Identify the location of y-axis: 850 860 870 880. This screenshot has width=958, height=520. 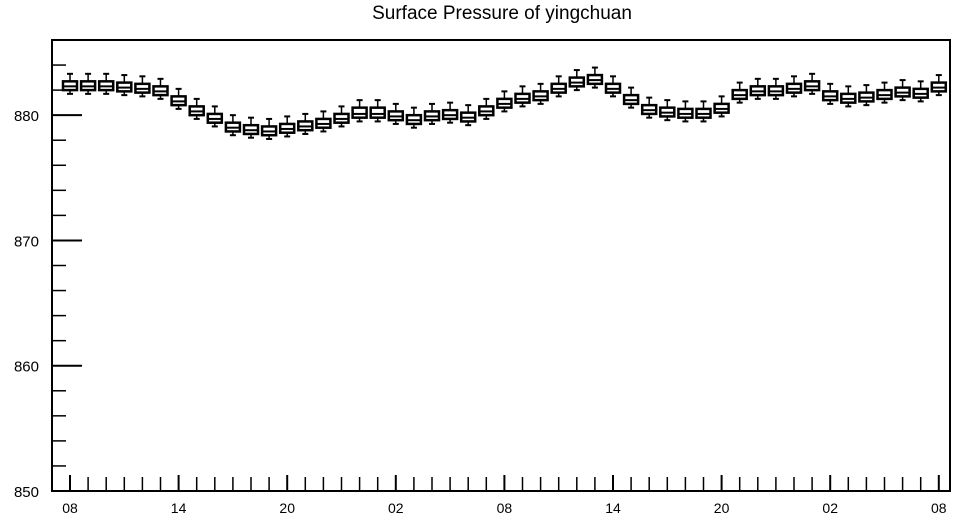
(48, 282).